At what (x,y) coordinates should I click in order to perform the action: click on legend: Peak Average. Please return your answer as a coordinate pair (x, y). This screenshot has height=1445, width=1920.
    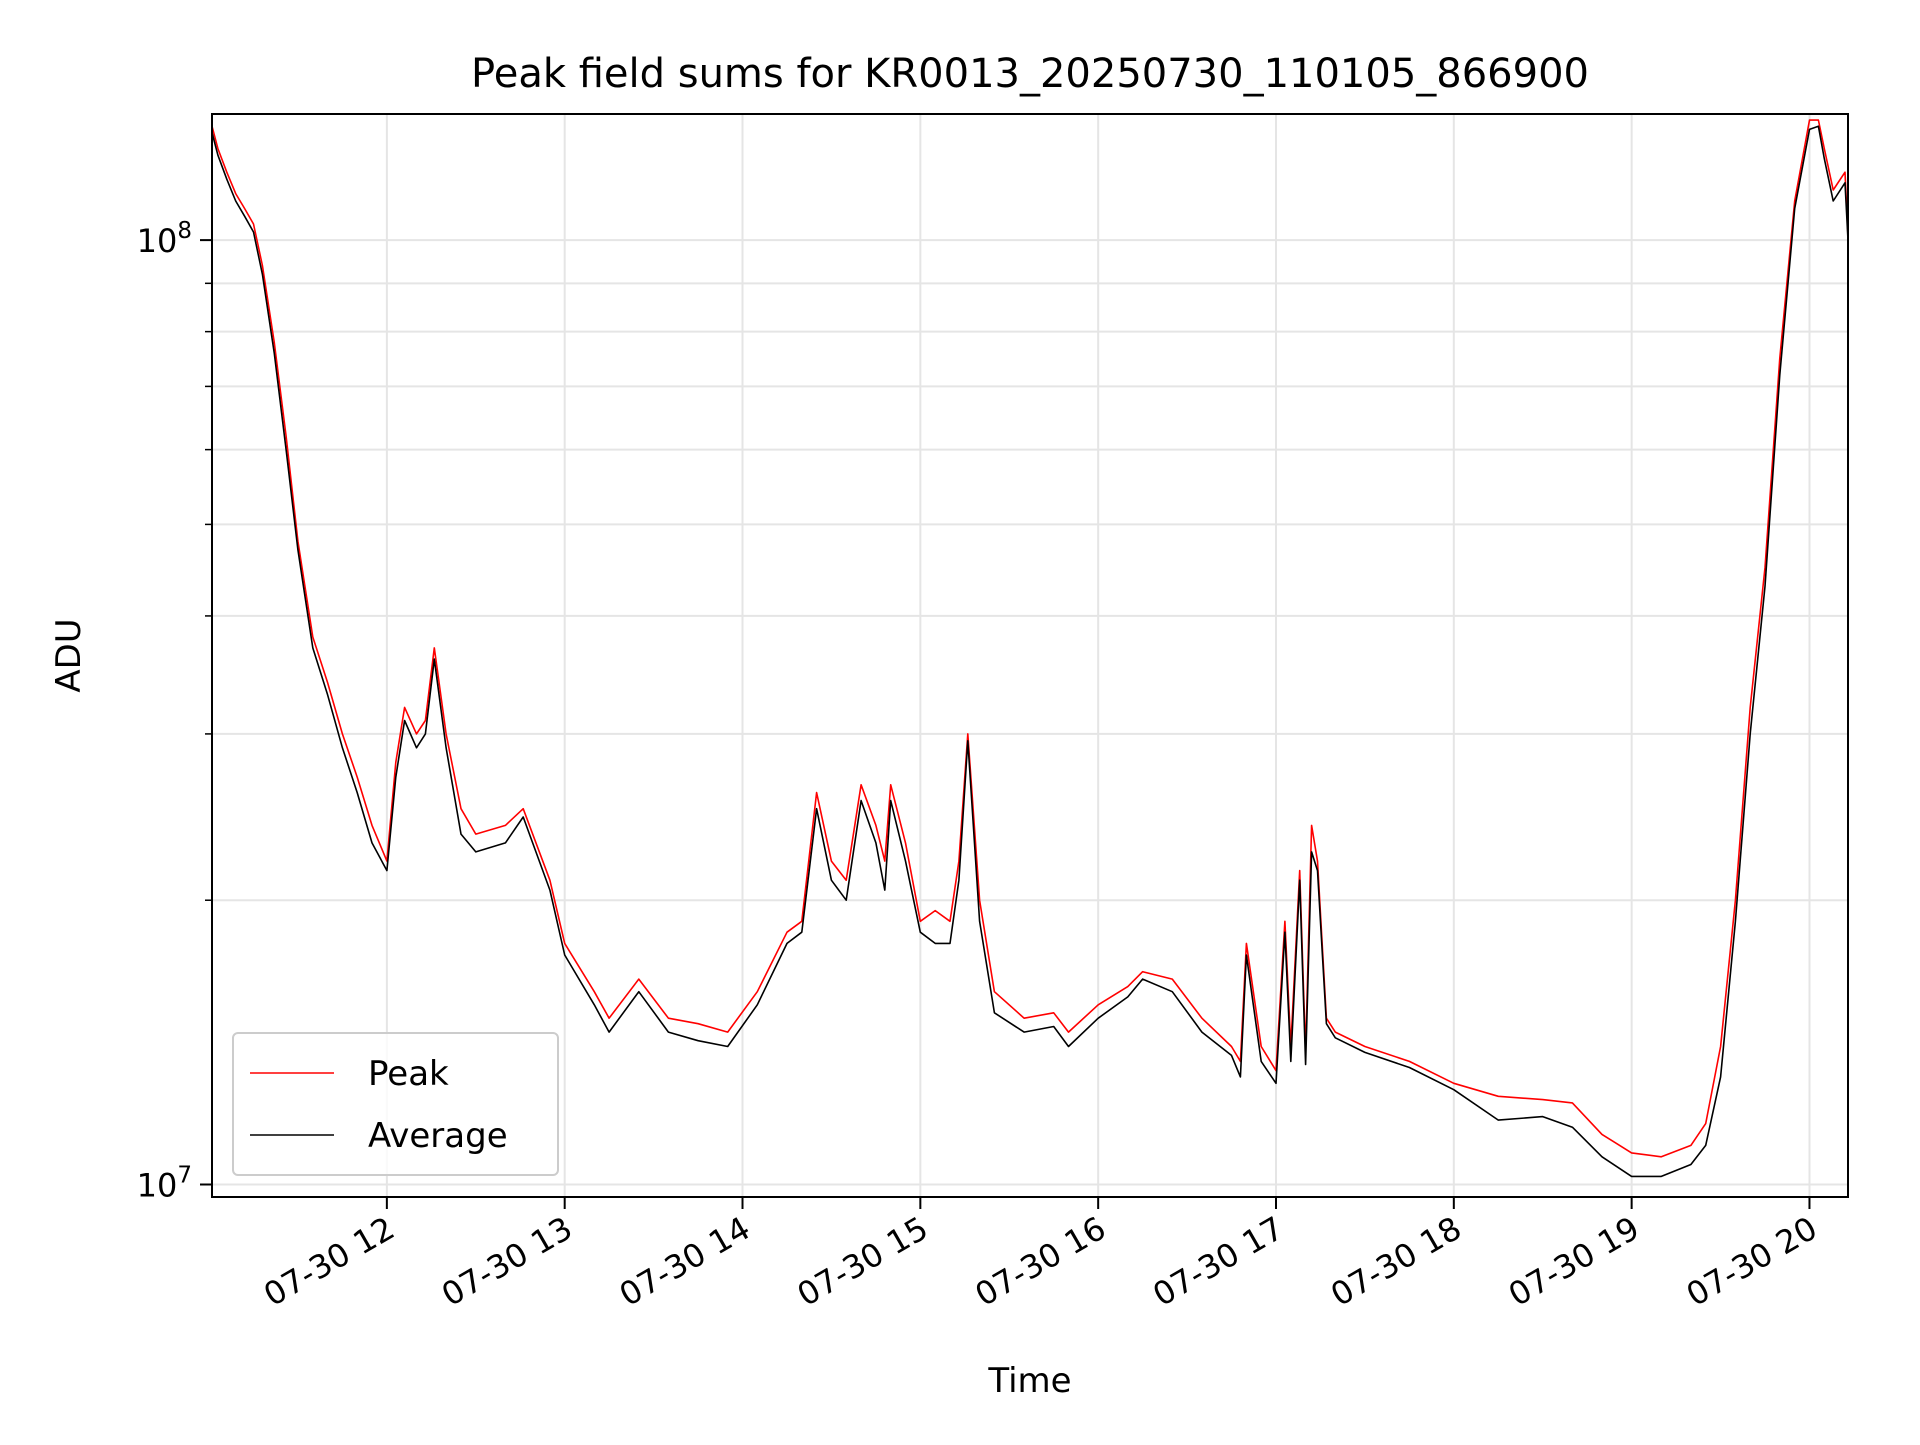
    Looking at the image, I should click on (395, 1104).